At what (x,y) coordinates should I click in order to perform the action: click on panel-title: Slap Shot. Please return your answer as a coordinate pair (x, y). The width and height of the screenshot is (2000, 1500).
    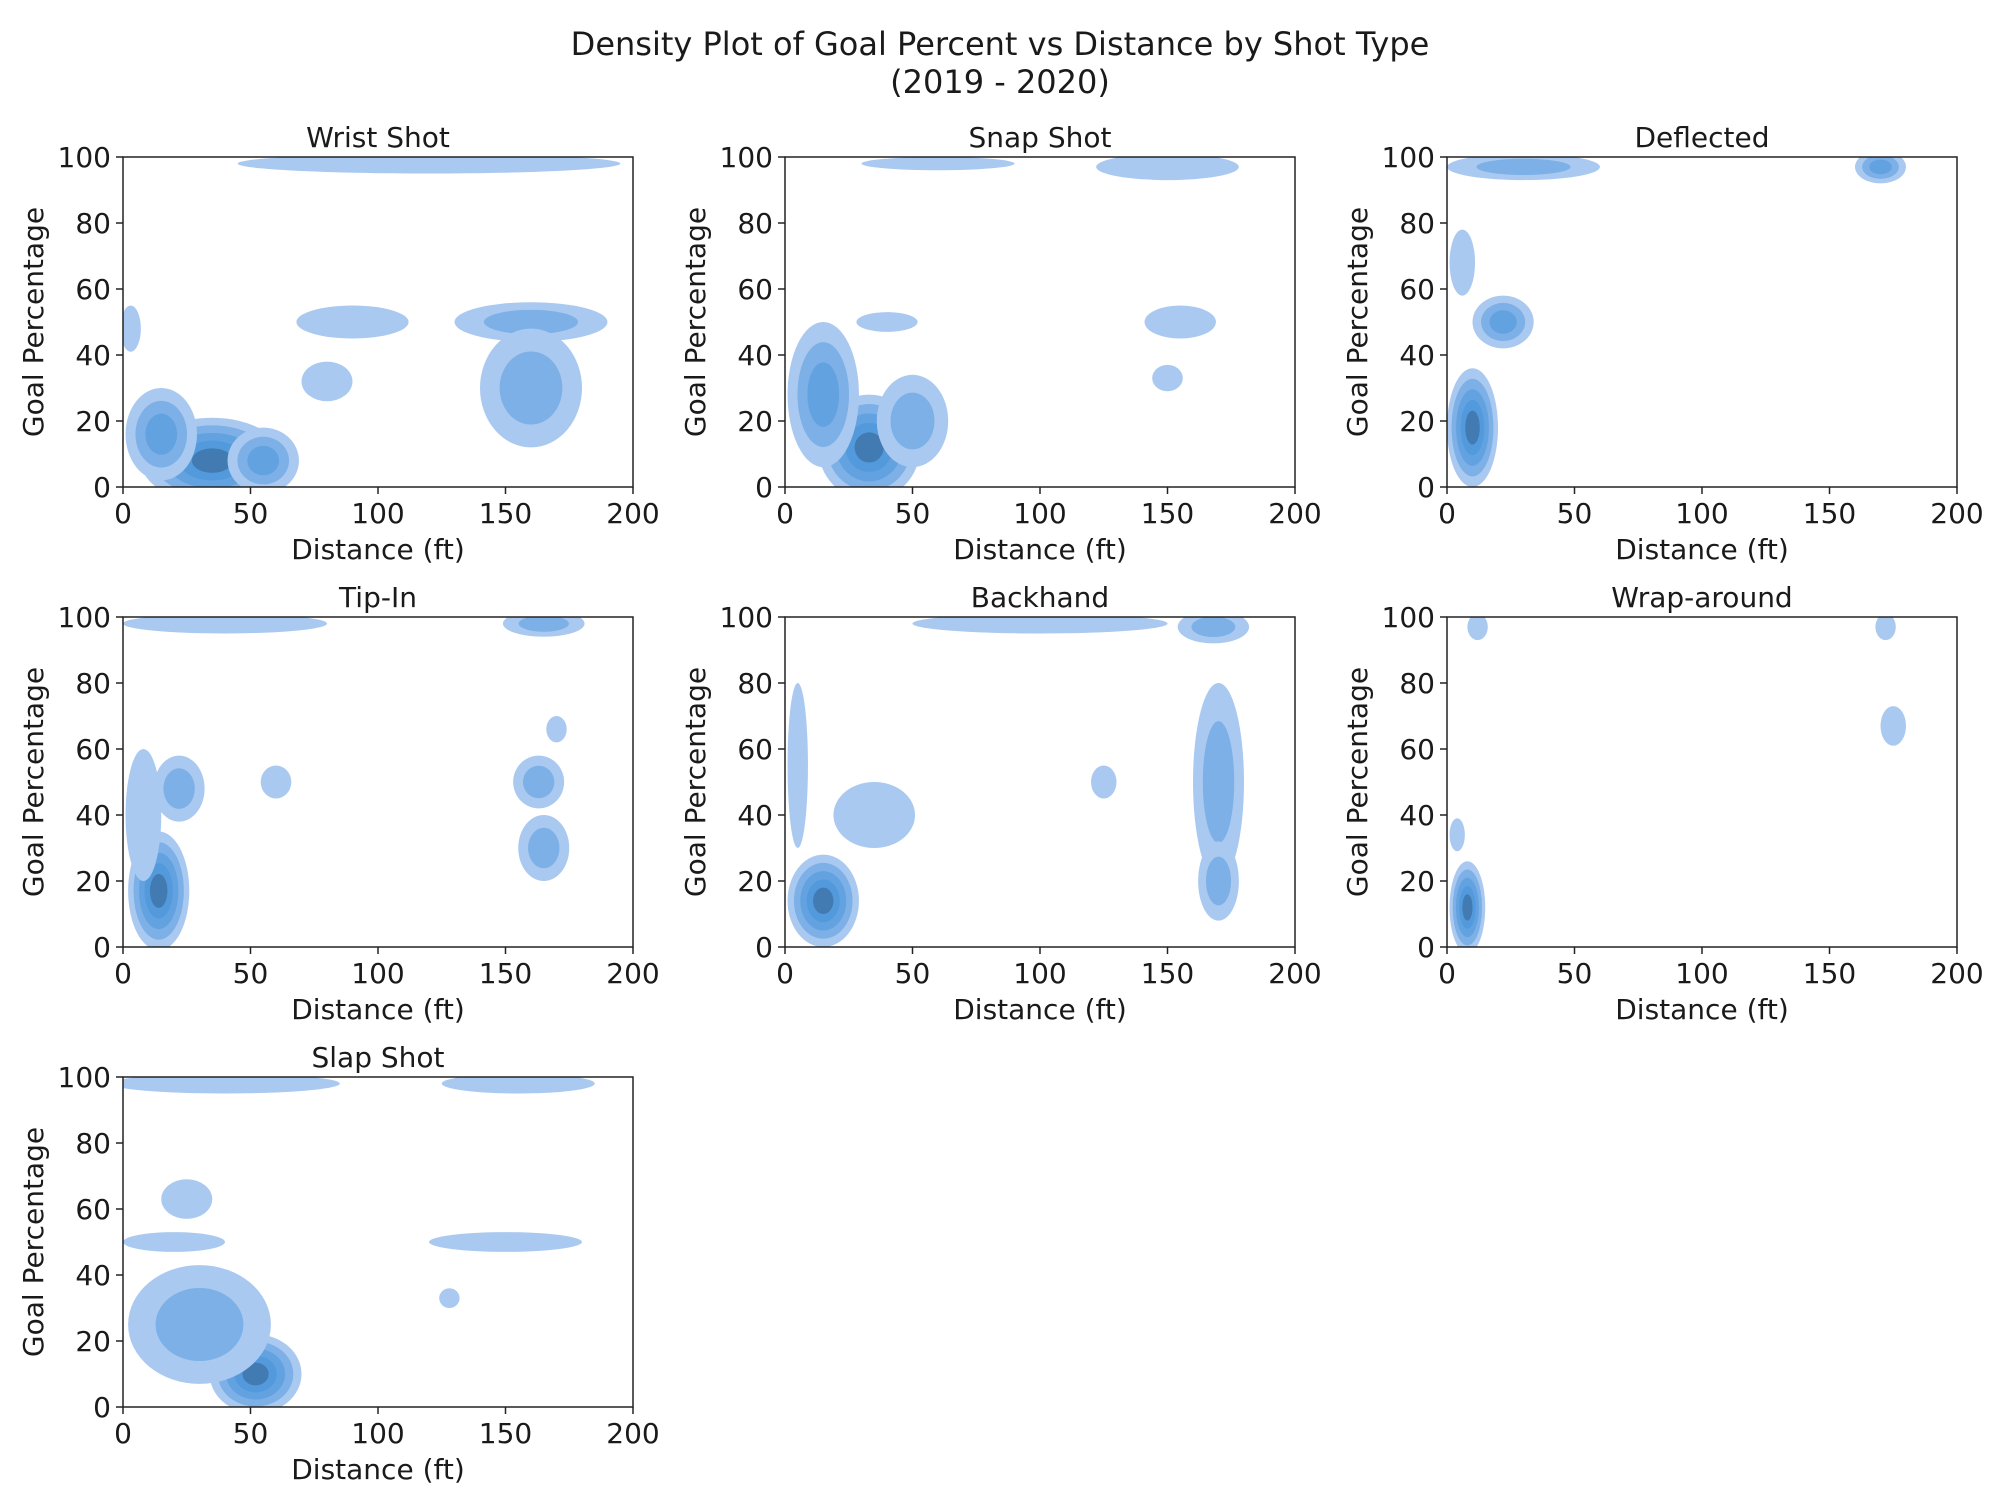
    Looking at the image, I should click on (377, 1057).